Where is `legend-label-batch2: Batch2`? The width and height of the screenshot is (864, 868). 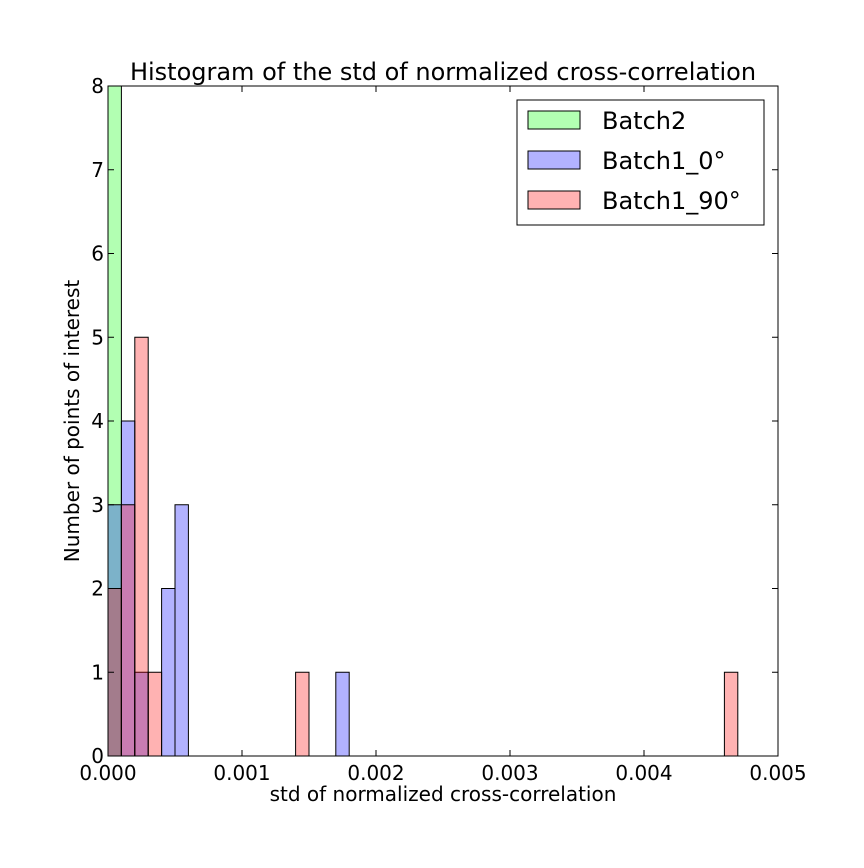
legend-label-batch2: Batch2 is located at coordinates (644, 121).